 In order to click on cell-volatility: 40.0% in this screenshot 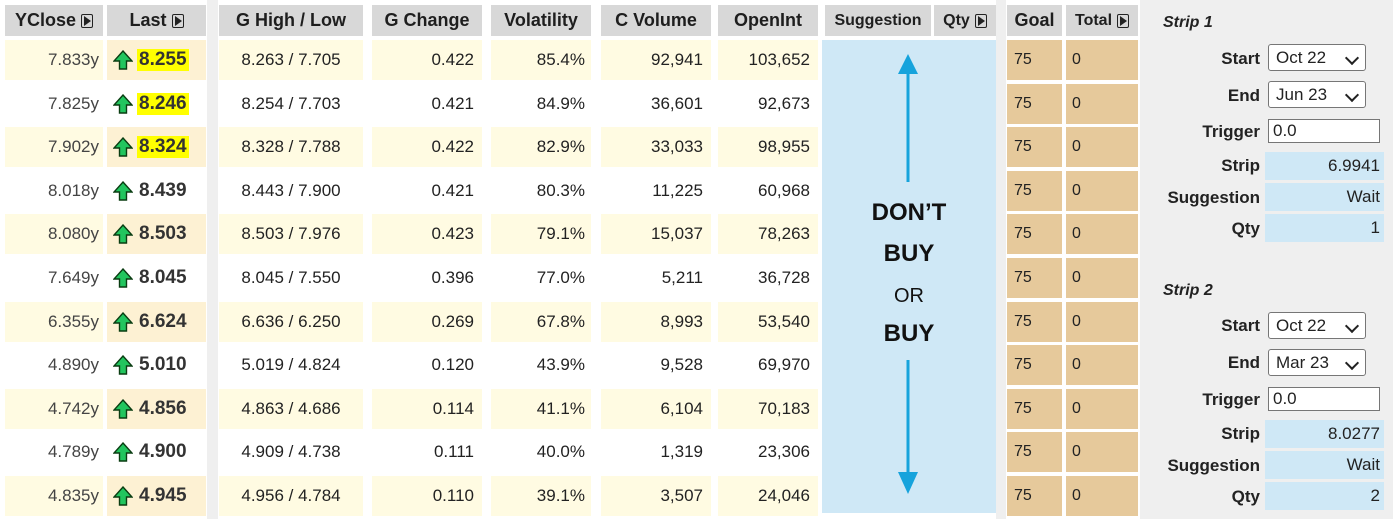, I will do `click(541, 452)`.